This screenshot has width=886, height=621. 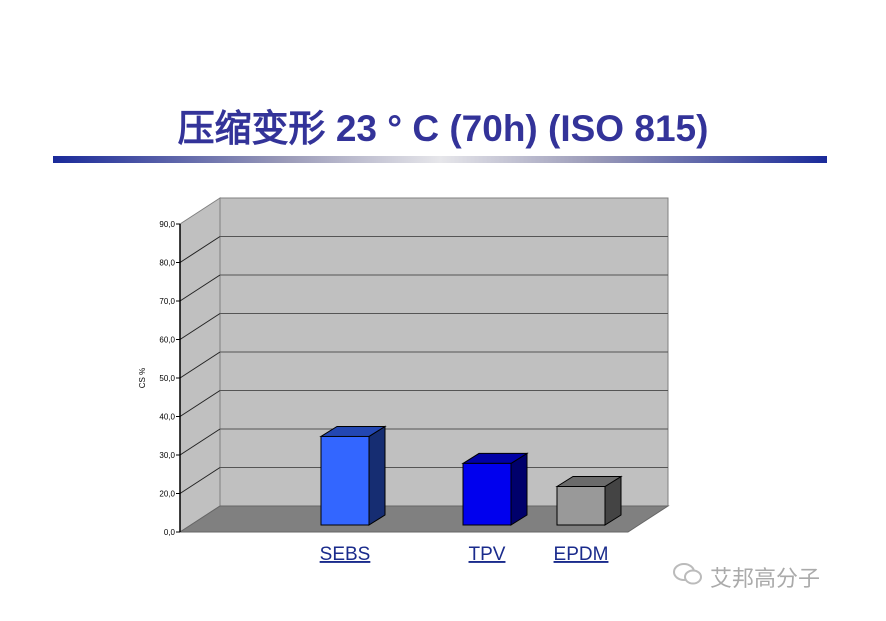 I want to click on watermark-text: 艾邦高分子, so click(x=765, y=578).